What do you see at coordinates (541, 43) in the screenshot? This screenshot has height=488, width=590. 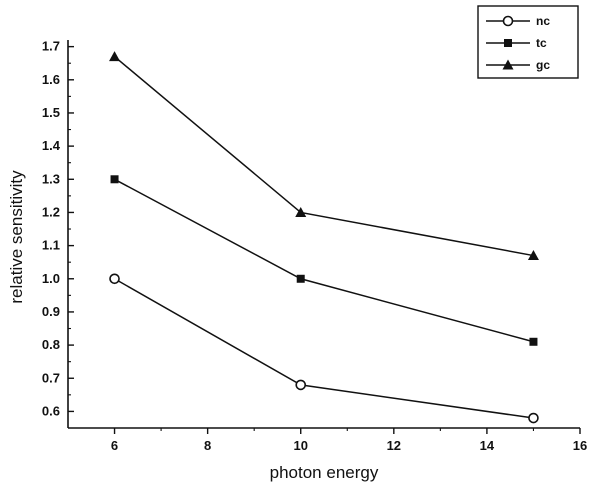 I see `legend-label: tc` at bounding box center [541, 43].